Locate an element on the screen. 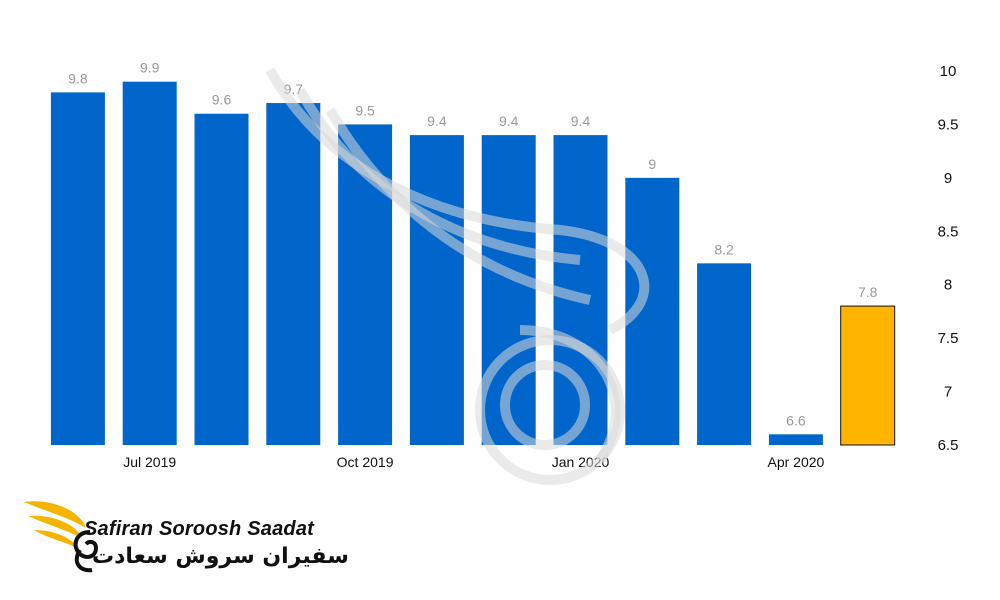 Image resolution: width=1000 pixels, height=600 pixels. brand-logo: Safiran Soroosh Saadat سفیران سروش سعادت is located at coordinates (184, 538).